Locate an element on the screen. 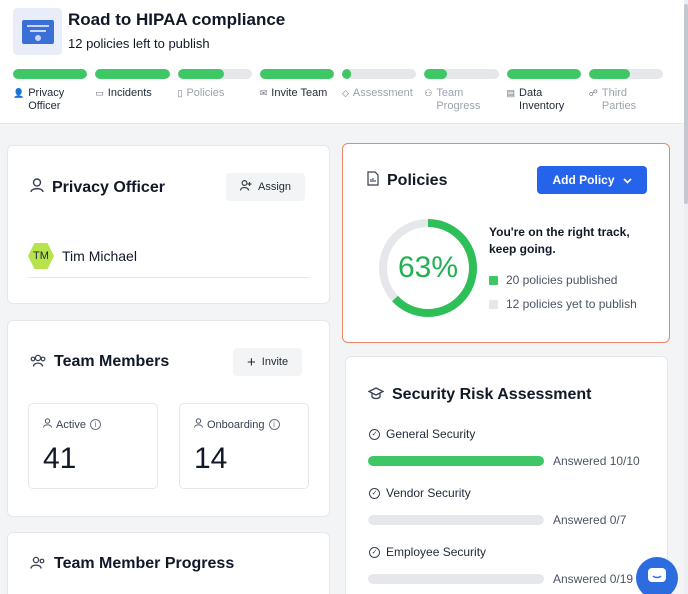 Image resolution: width=688 pixels, height=594 pixels. encouragement-text: You're on the right track, keep going. is located at coordinates (559, 240).